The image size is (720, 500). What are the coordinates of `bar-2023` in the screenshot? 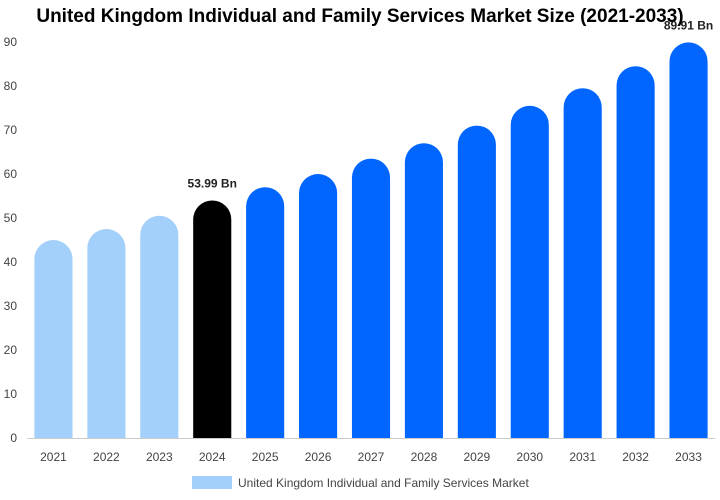 It's located at (159, 326).